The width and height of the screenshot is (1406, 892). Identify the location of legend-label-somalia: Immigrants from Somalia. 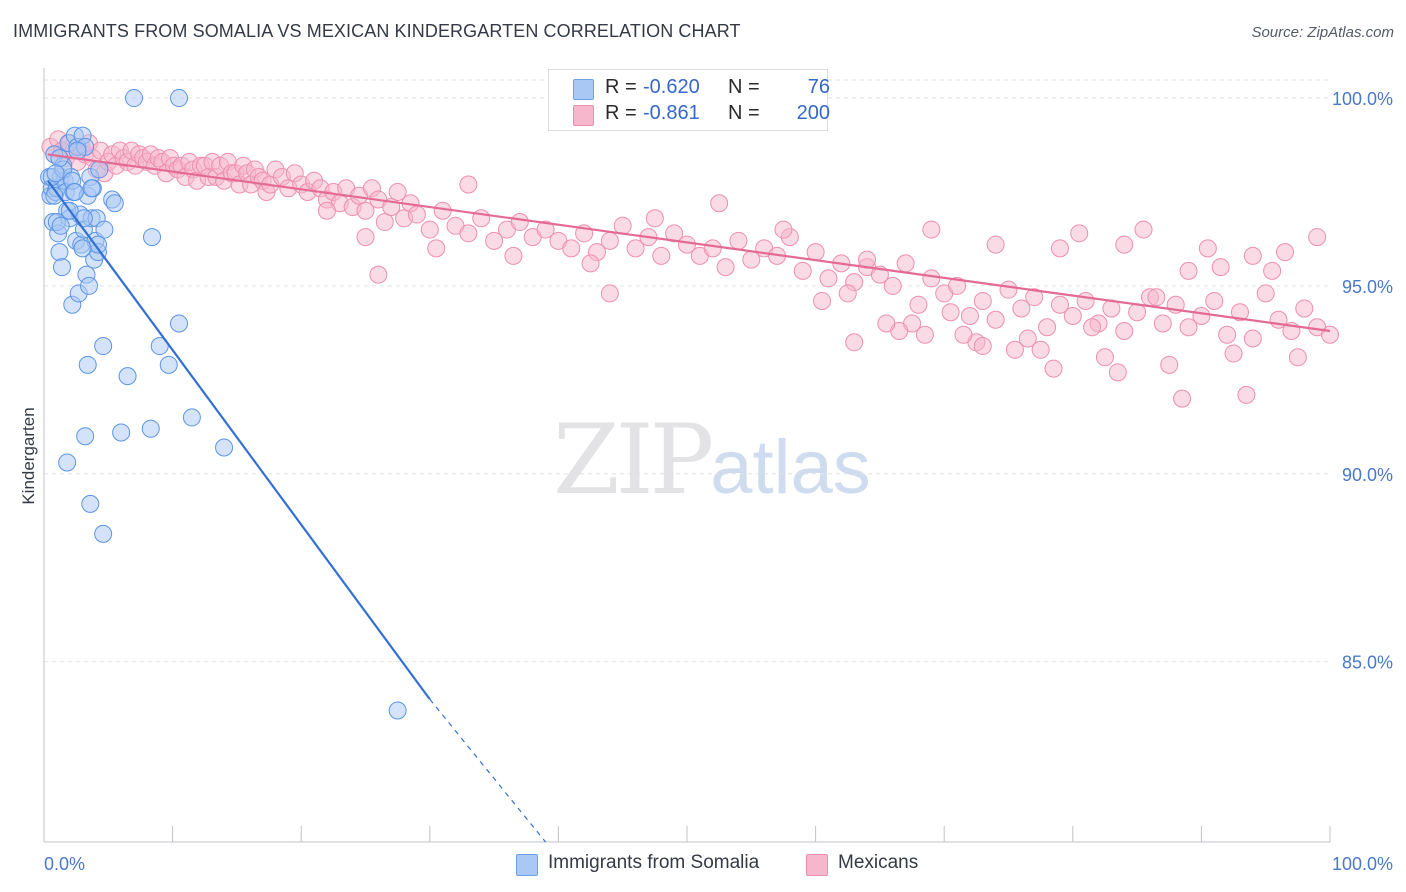
(654, 862).